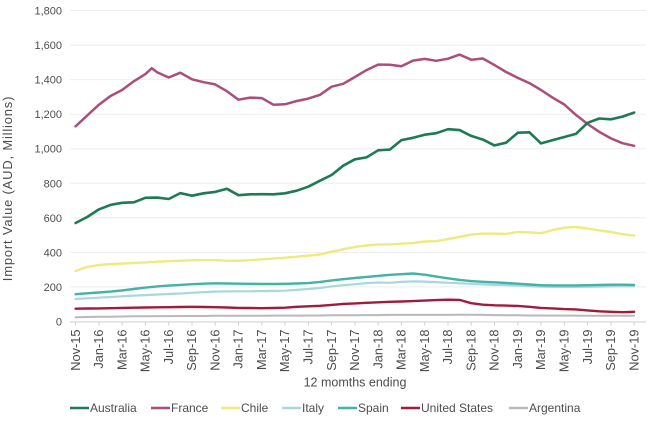  What do you see at coordinates (53, 288) in the screenshot?
I see `svg-text: 200` at bounding box center [53, 288].